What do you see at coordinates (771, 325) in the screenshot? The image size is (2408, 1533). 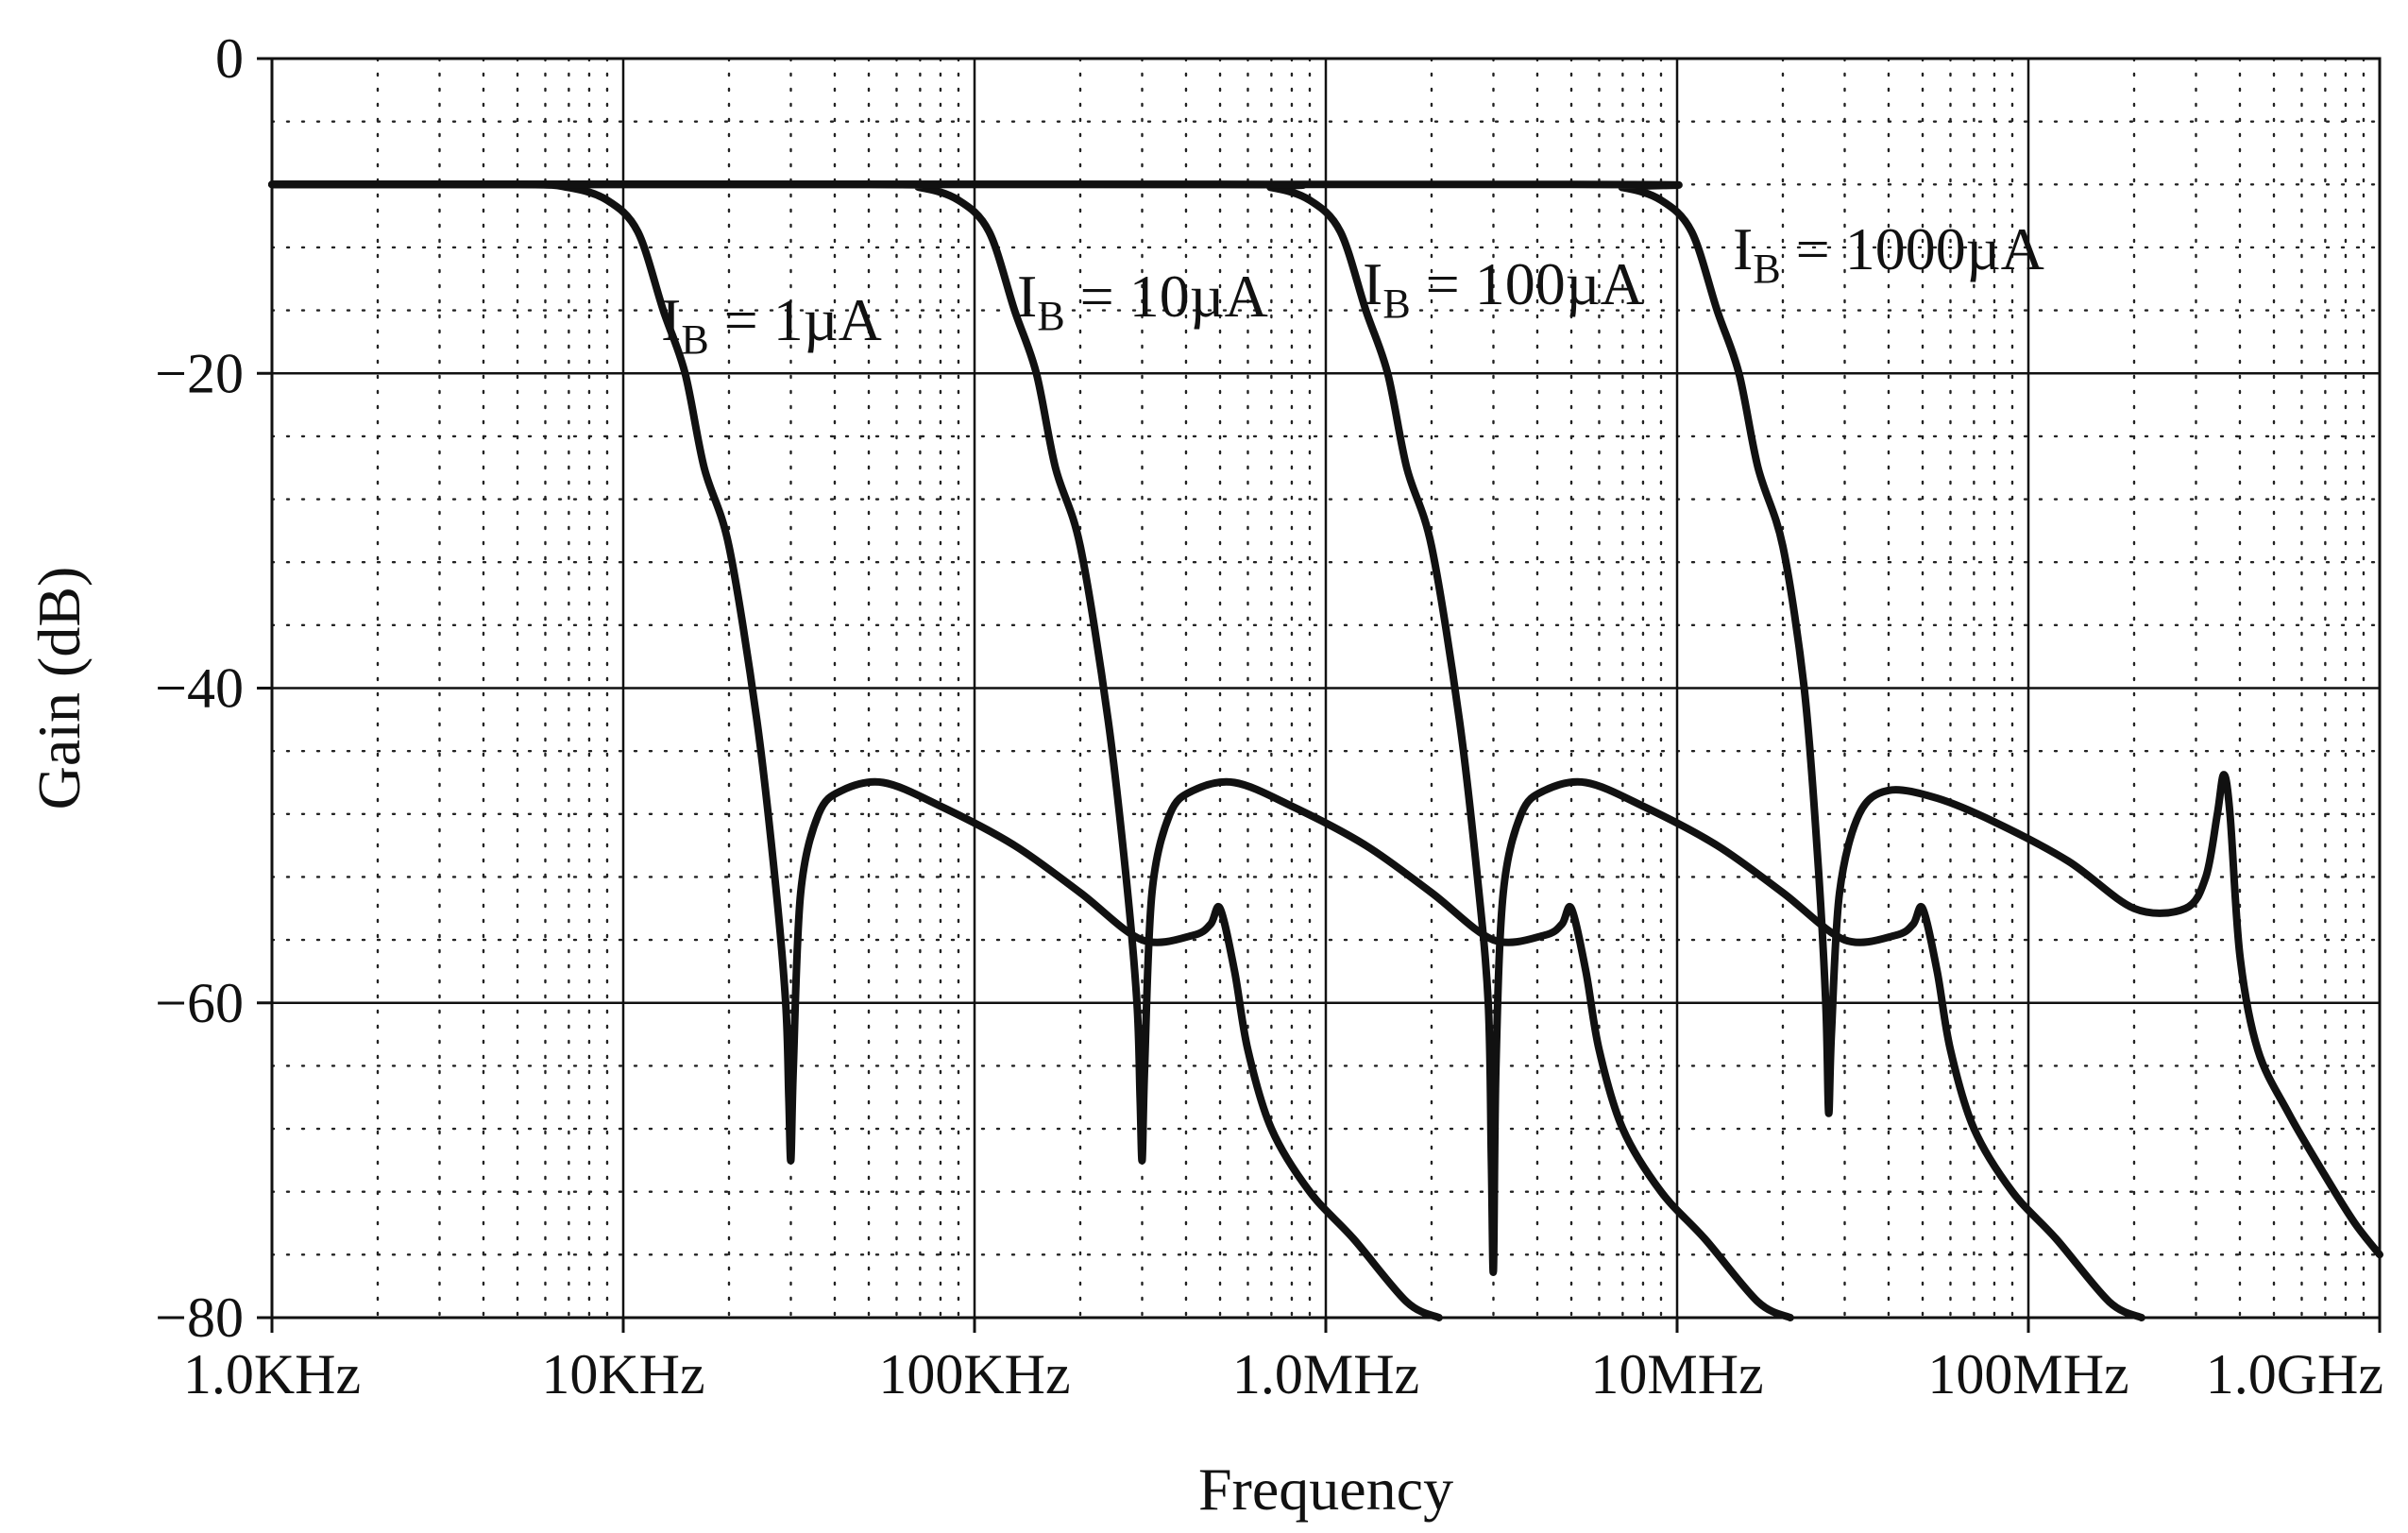 I see `series-label-1: IB = 1µA` at bounding box center [771, 325].